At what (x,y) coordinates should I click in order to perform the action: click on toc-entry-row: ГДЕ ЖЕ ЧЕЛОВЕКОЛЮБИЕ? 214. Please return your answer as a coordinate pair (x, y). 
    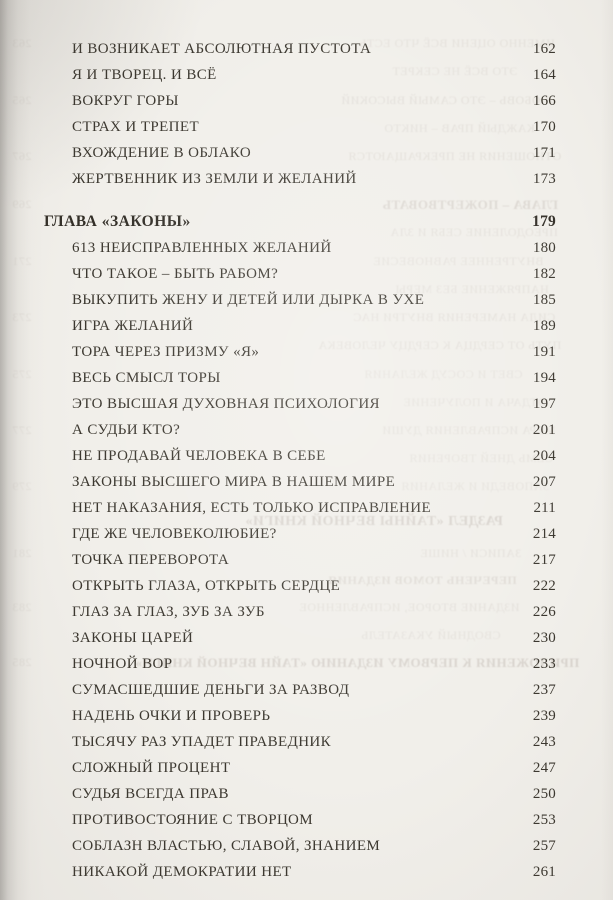
    Looking at the image, I should click on (278, 534).